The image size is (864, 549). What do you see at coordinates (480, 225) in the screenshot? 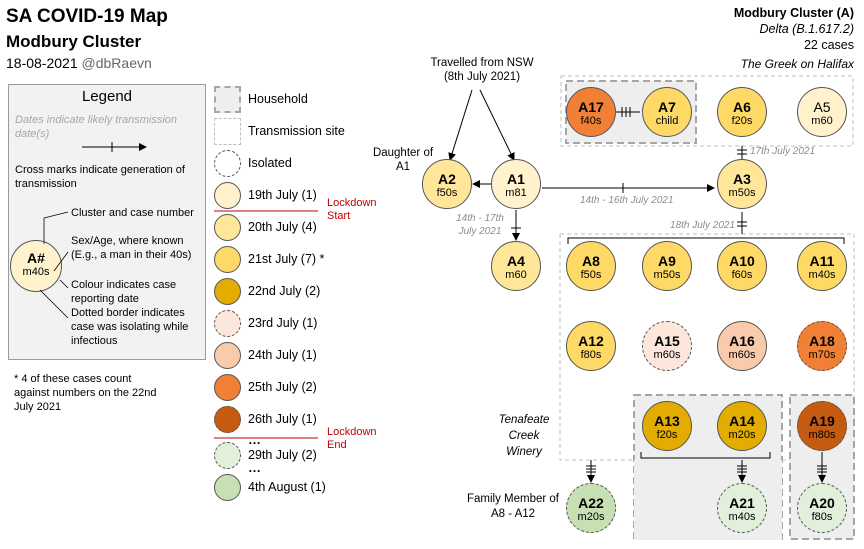
I see `a1-a2-dates: 14th - 17th July 2021` at bounding box center [480, 225].